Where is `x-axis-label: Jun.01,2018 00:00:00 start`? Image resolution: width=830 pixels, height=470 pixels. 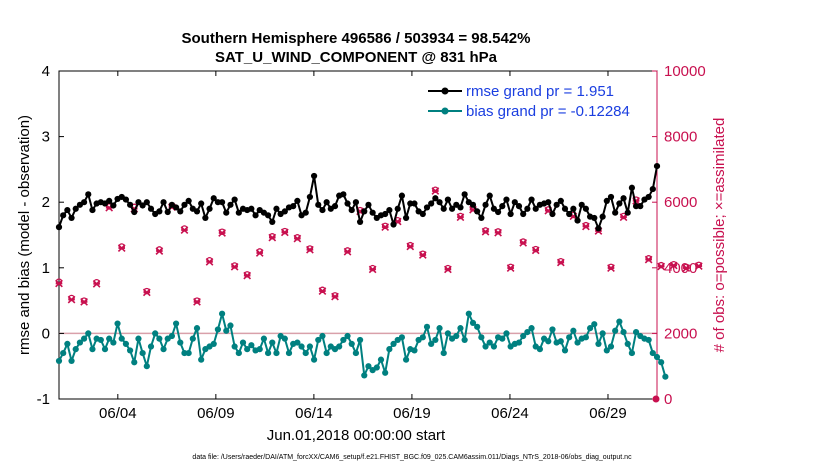 x-axis-label: Jun.01,2018 00:00:00 start is located at coordinates (356, 435).